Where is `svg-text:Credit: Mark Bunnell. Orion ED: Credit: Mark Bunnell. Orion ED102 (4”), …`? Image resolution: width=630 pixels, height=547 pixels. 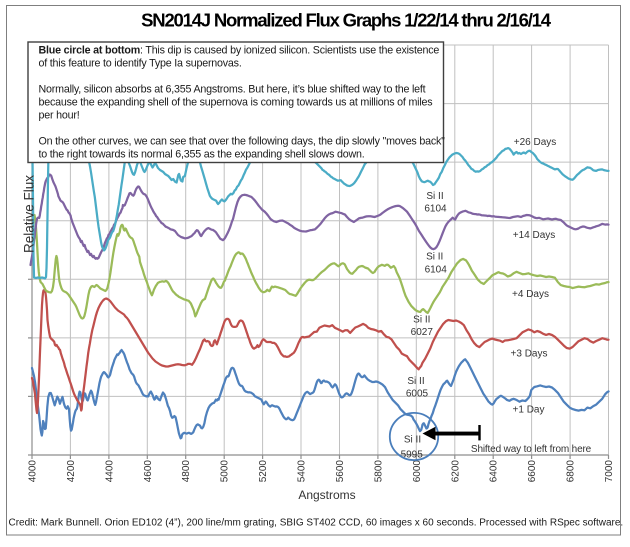 svg-text:Credit: Mark Bunnell. Orion ED: Credit: Mark Bunnell. Orion ED102 (4”), … is located at coordinates (316, 523).